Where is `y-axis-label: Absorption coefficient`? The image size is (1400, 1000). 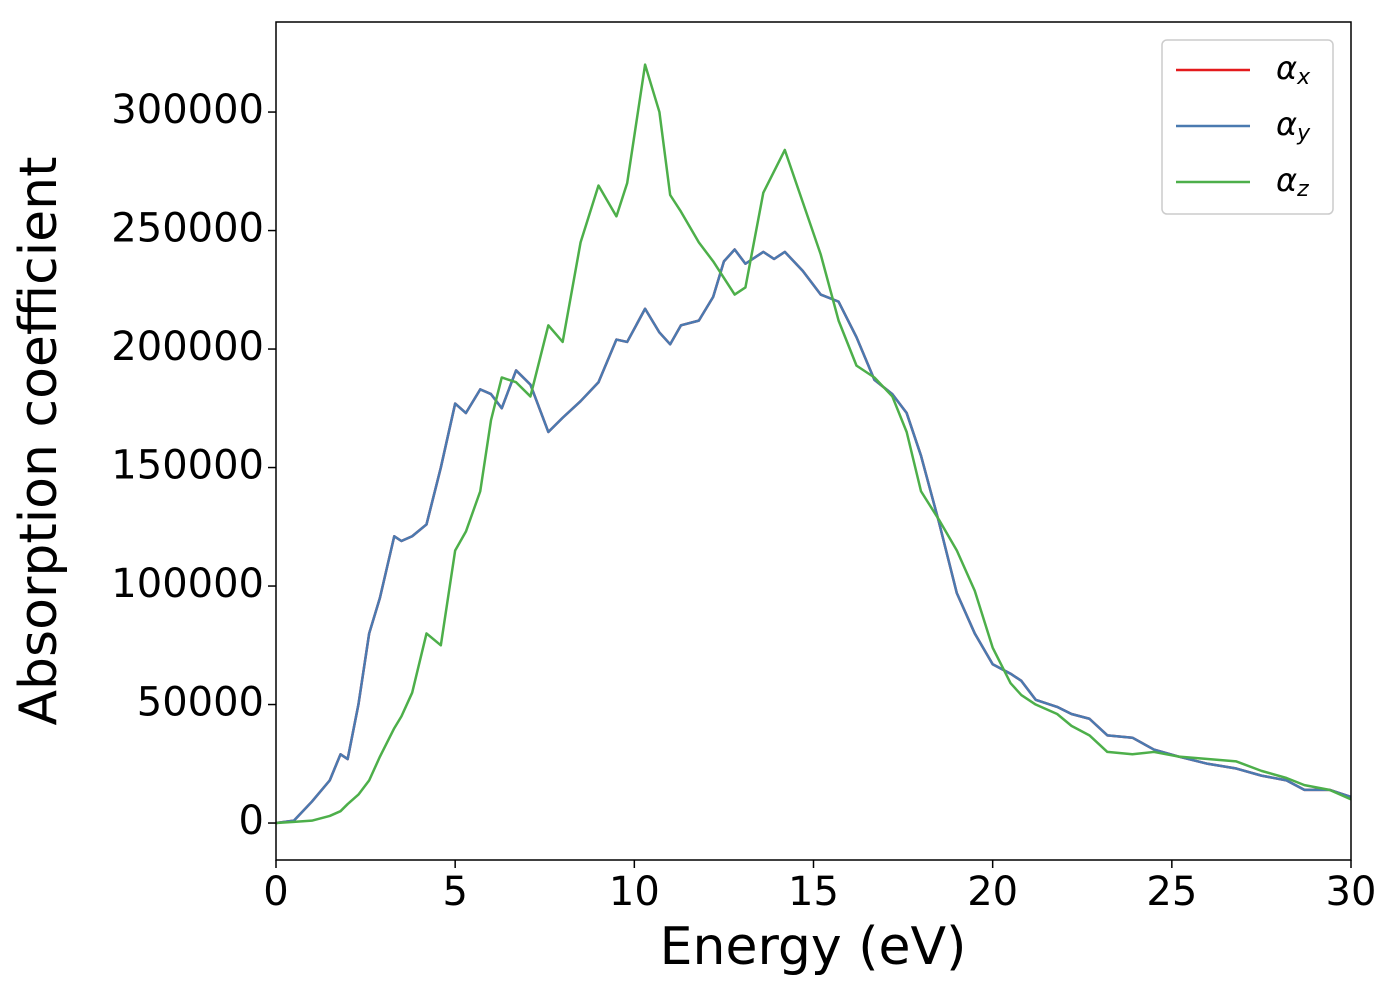 y-axis-label: Absorption coefficient is located at coordinates (39, 440).